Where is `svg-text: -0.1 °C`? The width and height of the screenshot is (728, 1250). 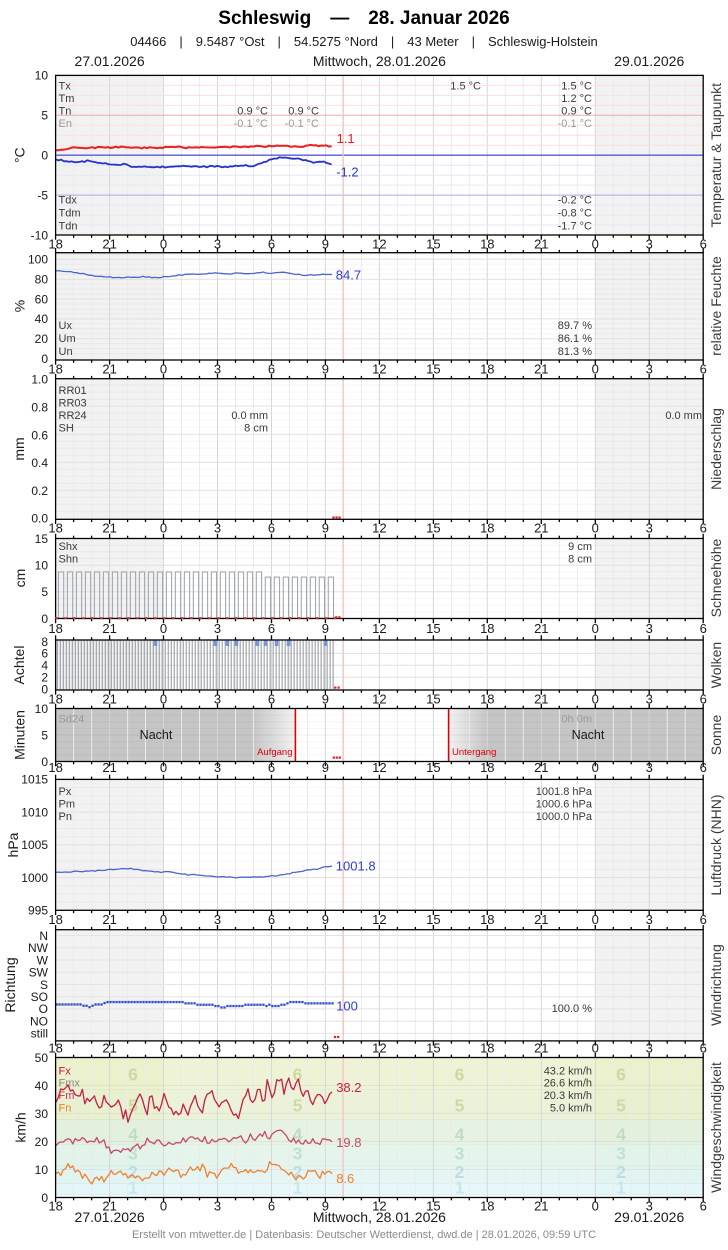 svg-text: -0.1 °C is located at coordinates (251, 124).